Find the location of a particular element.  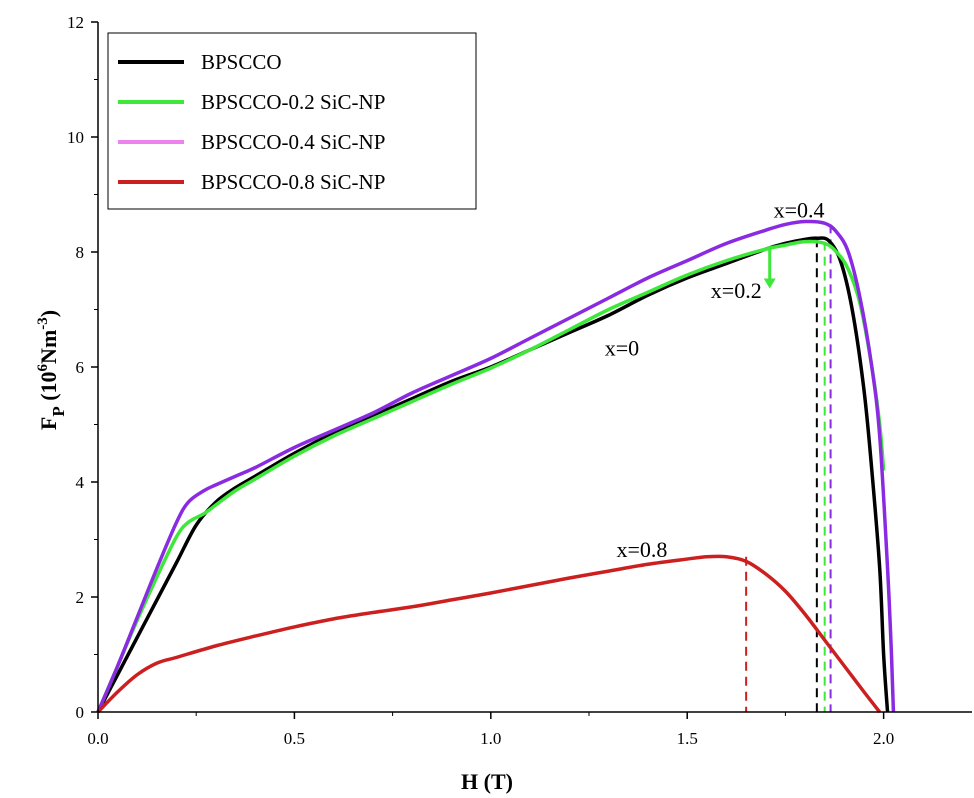

annotation-label: x=0.4 is located at coordinates (799, 210).